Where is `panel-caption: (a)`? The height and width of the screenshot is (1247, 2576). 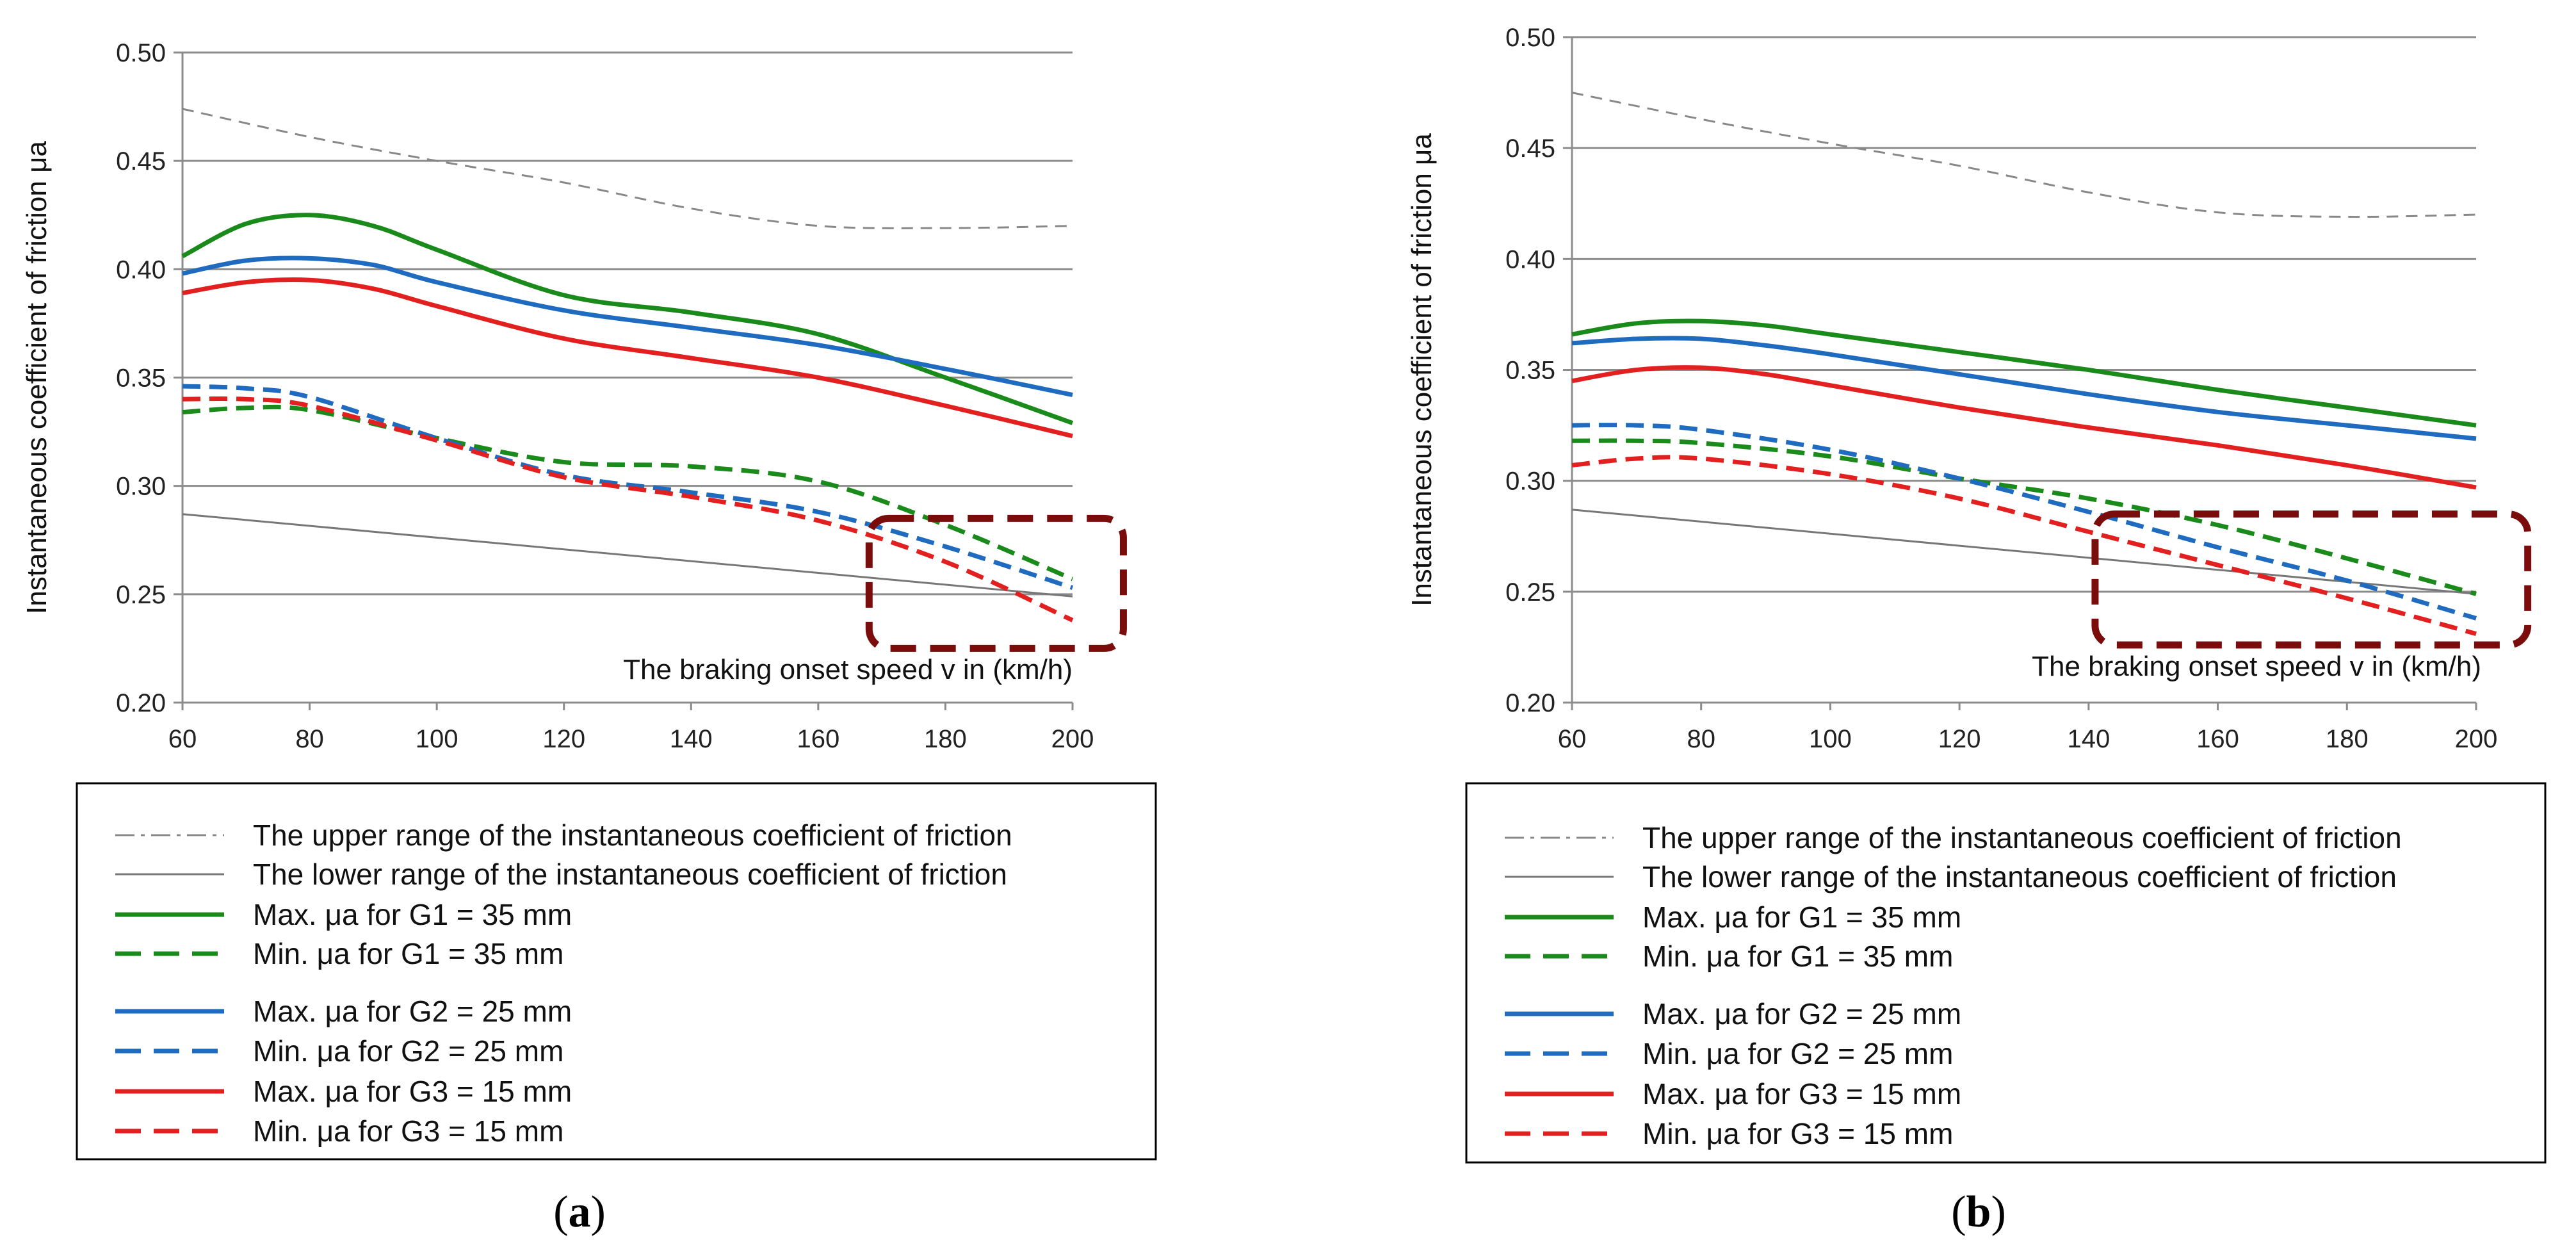
panel-caption: (a) is located at coordinates (579, 1212).